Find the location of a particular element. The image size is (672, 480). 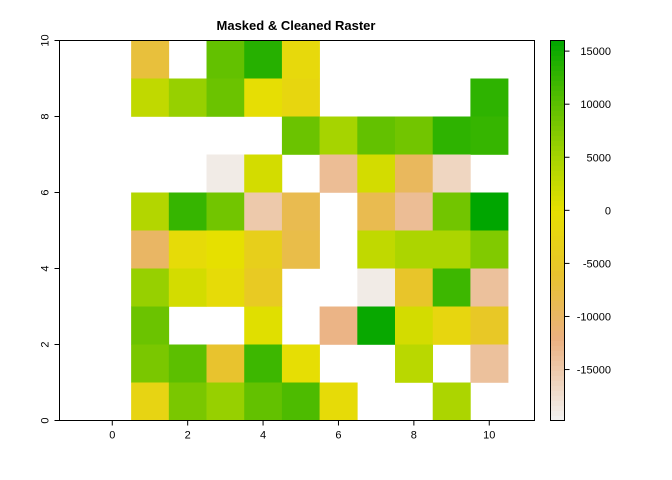

x-tick-label: 2 is located at coordinates (188, 436).